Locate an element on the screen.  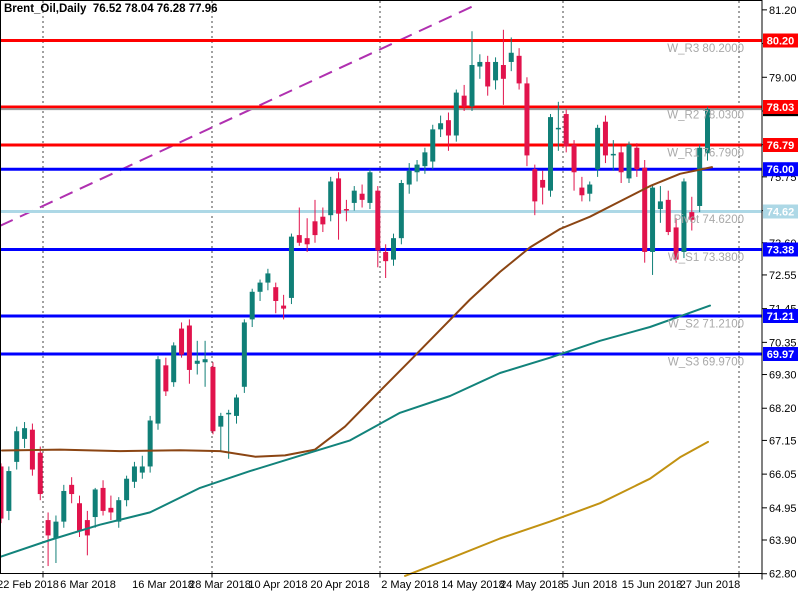
y-tick-label: 68.20 is located at coordinates (783, 409).